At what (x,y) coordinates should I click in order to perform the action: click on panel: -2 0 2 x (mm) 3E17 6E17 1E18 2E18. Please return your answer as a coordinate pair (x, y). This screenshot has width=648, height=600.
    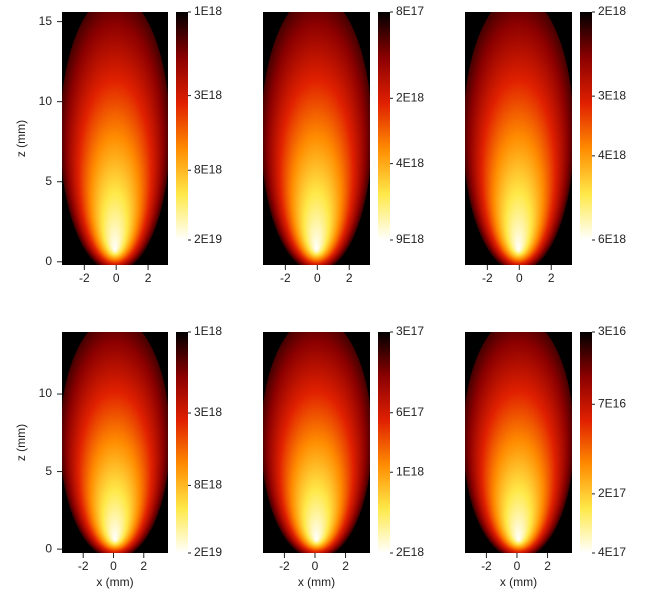
    Looking at the image, I should click on (343, 456).